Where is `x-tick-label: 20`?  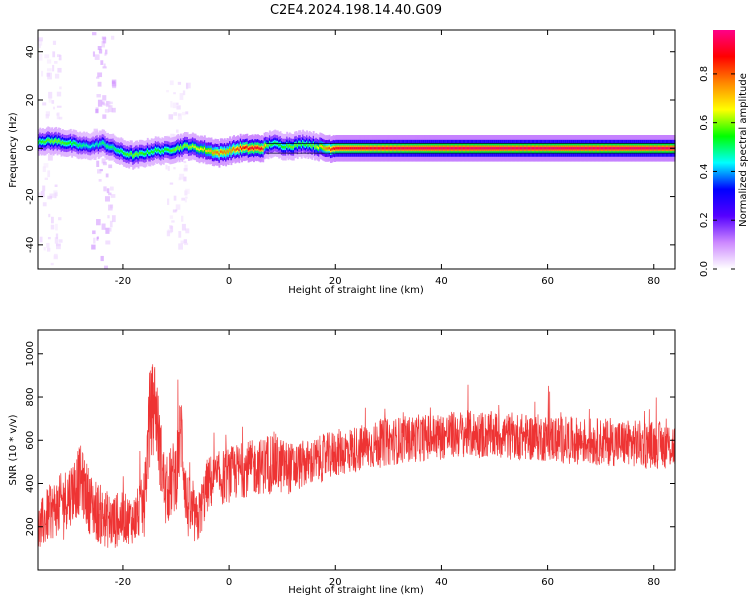
x-tick-label: 20 is located at coordinates (335, 582).